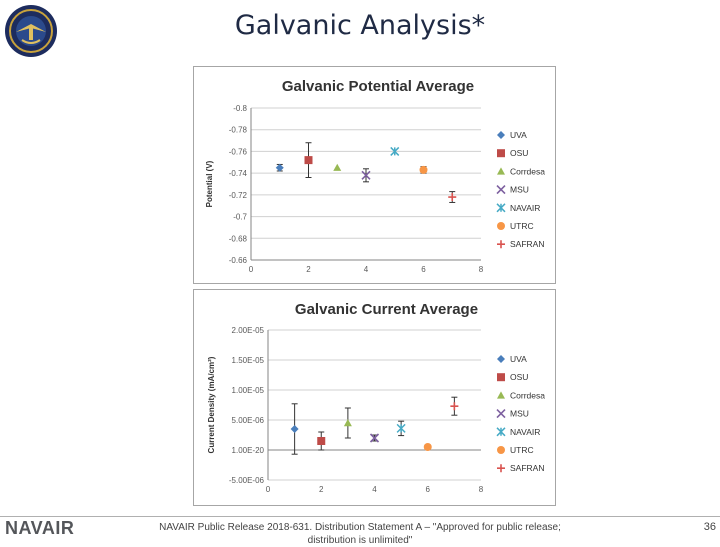 Image resolution: width=720 pixels, height=547 pixels. Describe the element at coordinates (240, 217) in the screenshot. I see `y-tick-label: -0.7` at that location.